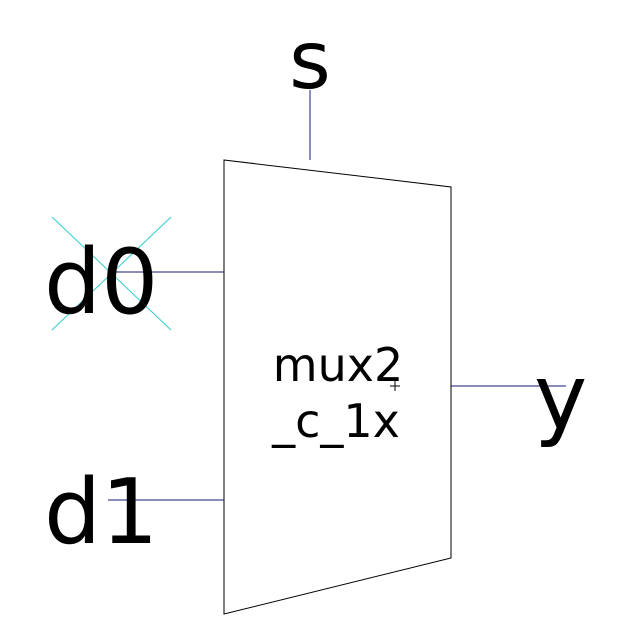 The height and width of the screenshot is (637, 636). Describe the element at coordinates (101, 512) in the screenshot. I see `d1-pin-label: d1` at that location.